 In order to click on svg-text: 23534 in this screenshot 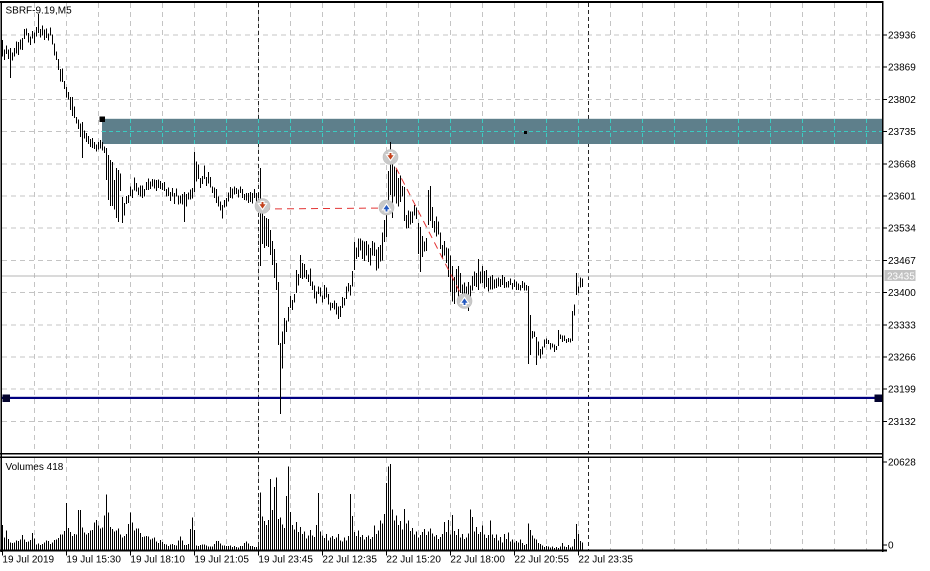, I will do `click(902, 229)`.